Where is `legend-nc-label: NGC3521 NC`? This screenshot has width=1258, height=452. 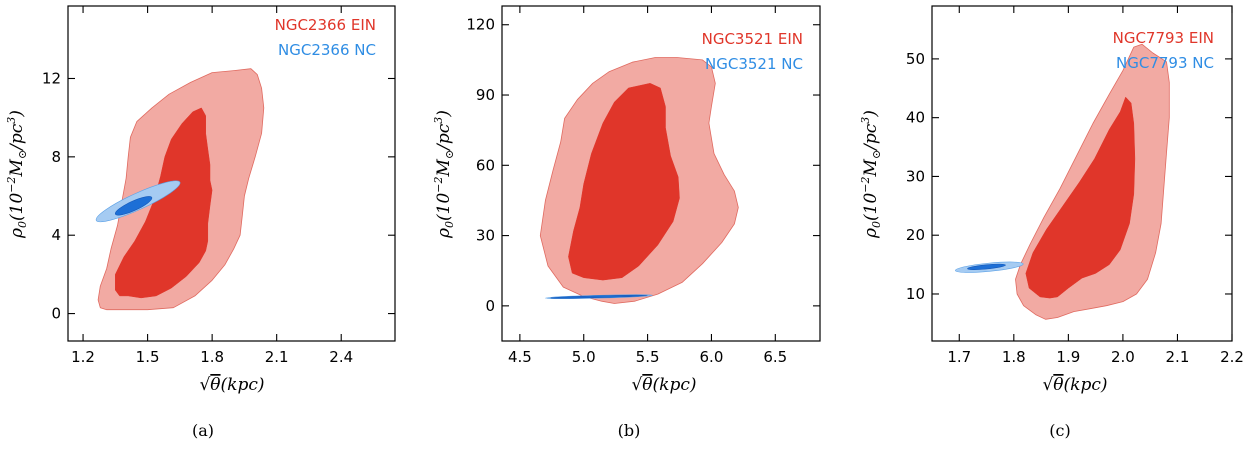 legend-nc-label: NGC3521 NC is located at coordinates (754, 64).